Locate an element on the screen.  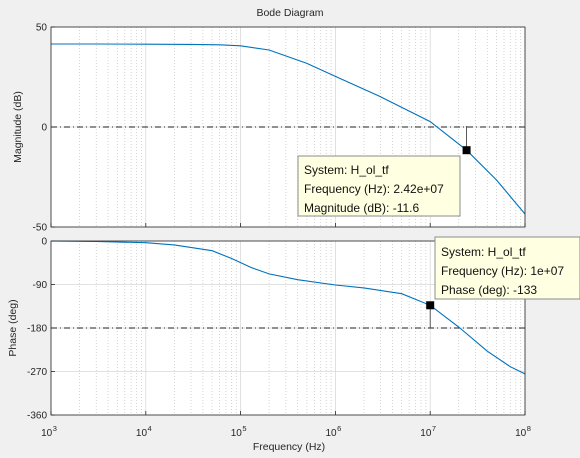
magnitude-datatip-box is located at coordinates (379, 186).